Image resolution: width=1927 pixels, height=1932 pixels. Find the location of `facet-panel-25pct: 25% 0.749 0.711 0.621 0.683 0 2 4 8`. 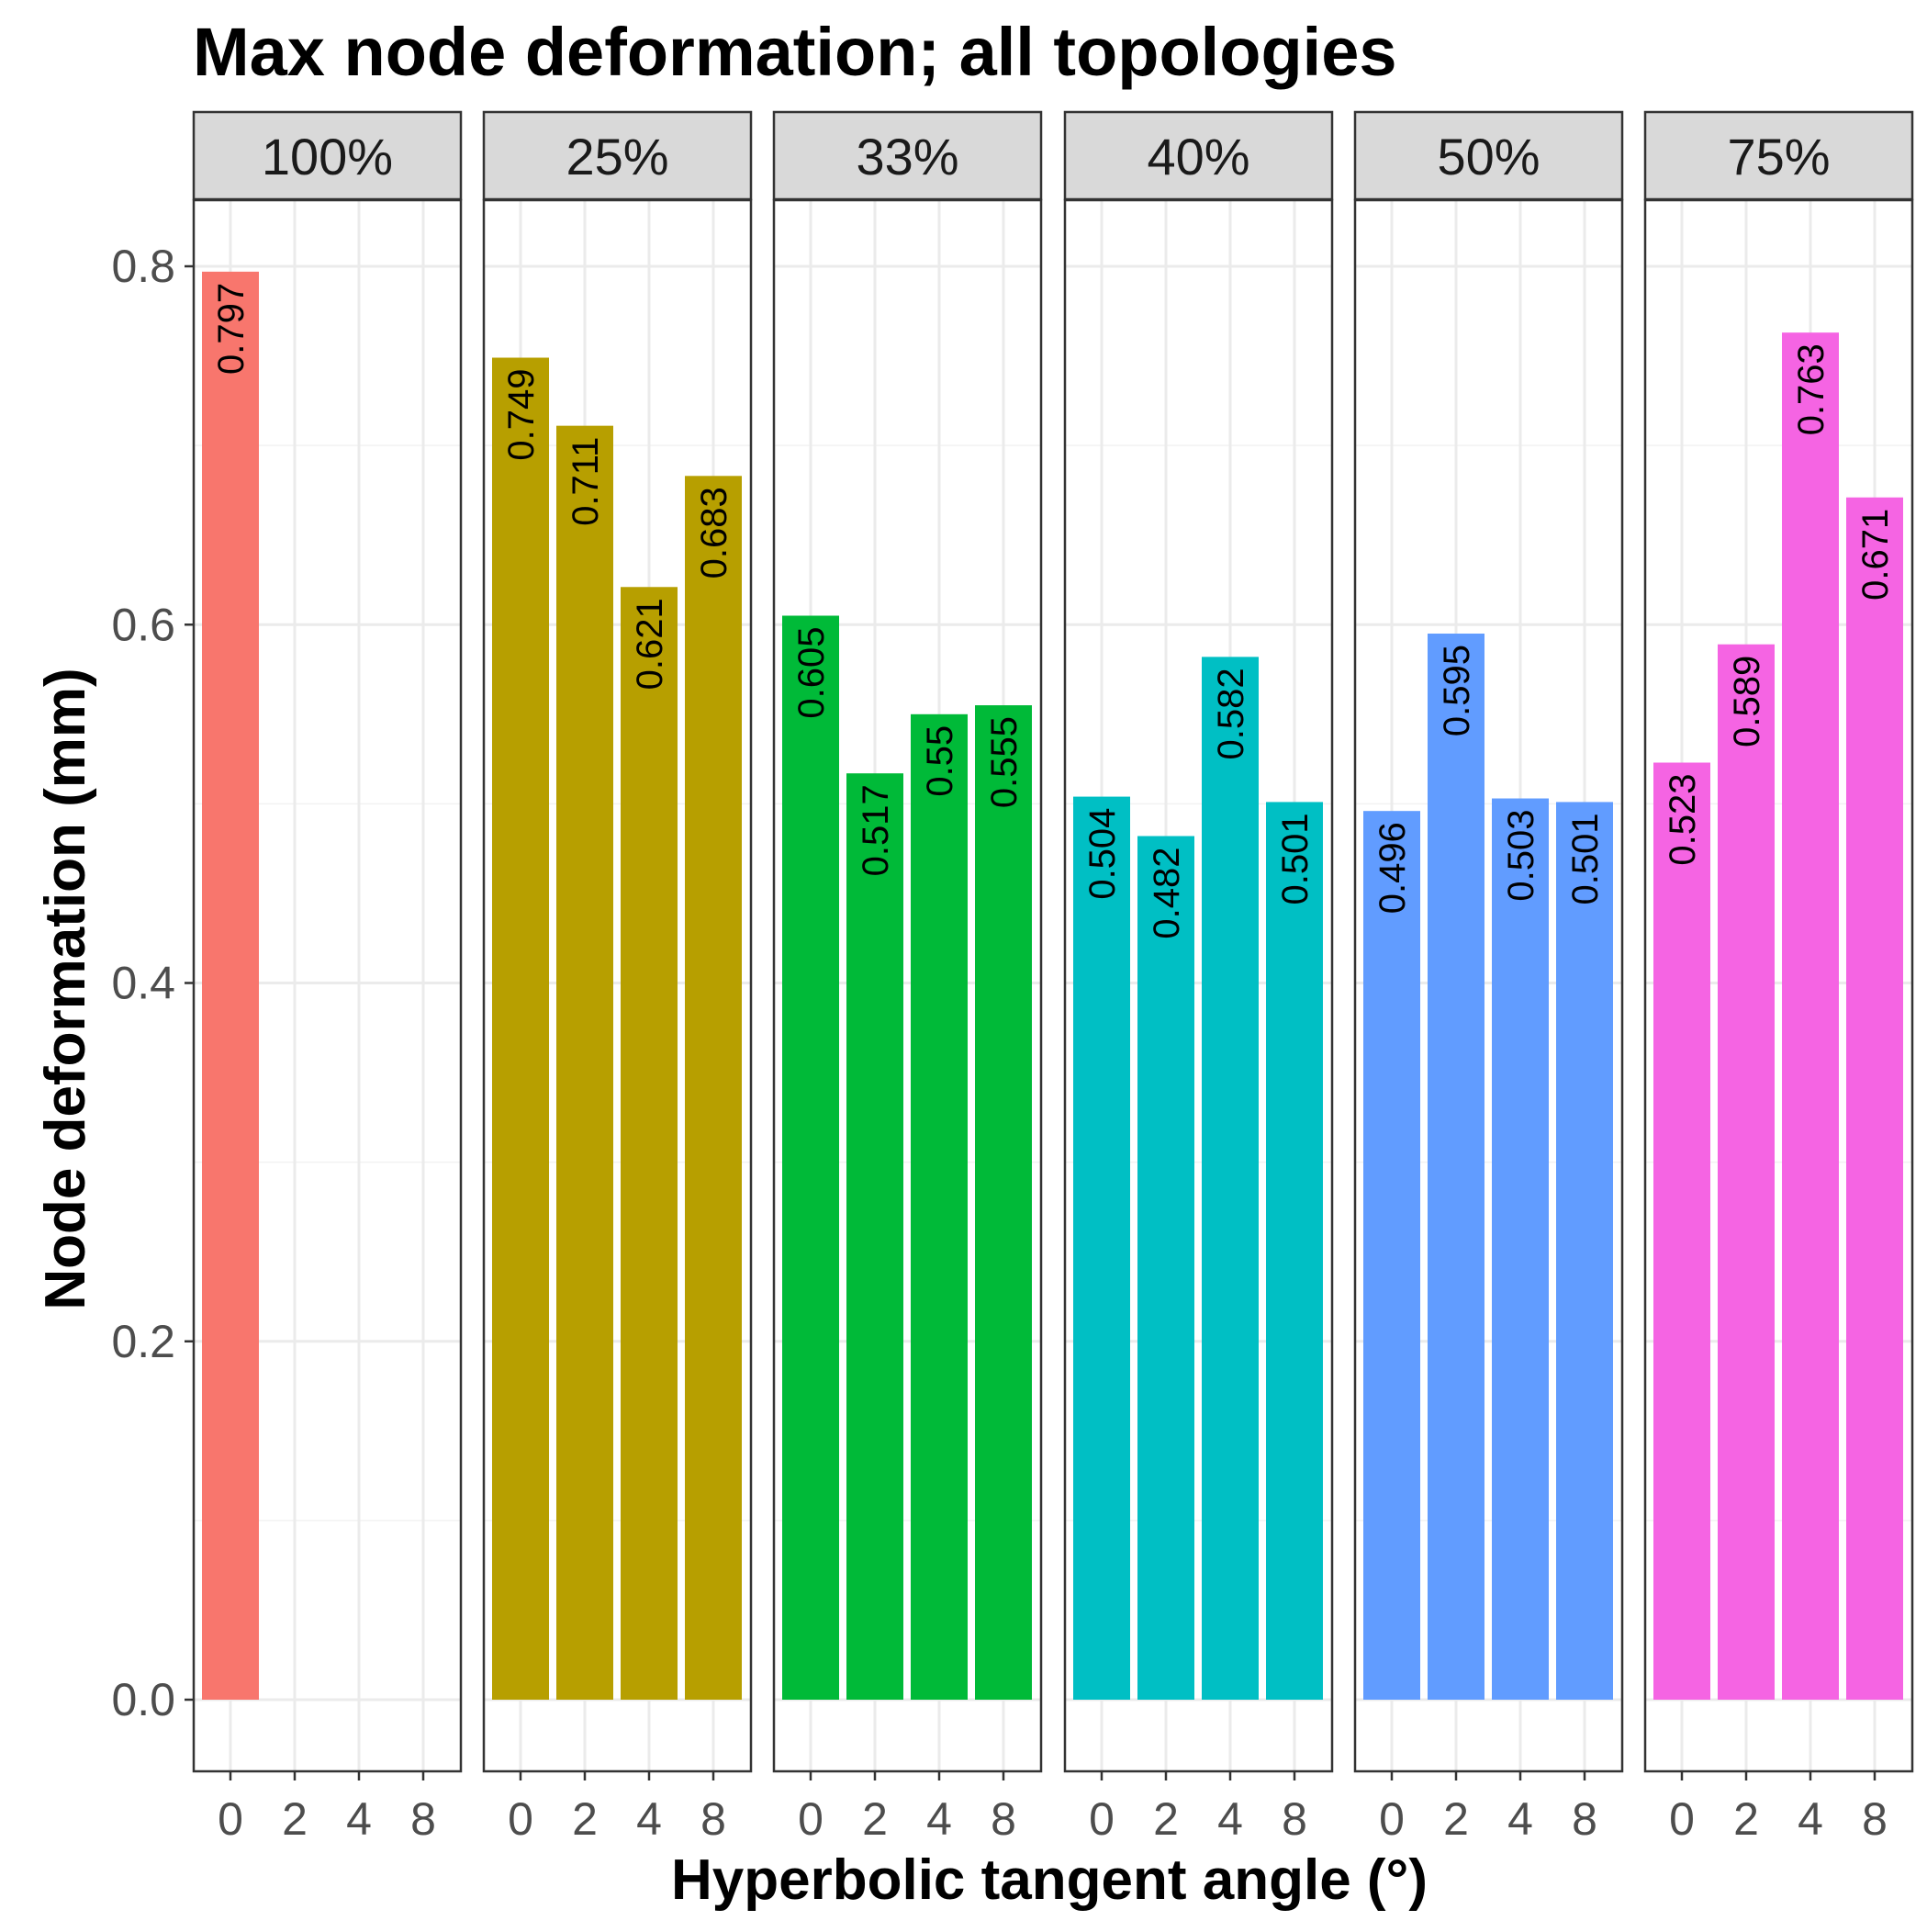

facet-panel-25pct: 25% 0.749 0.711 0.621 0.683 0 2 4 8 is located at coordinates (618, 977).